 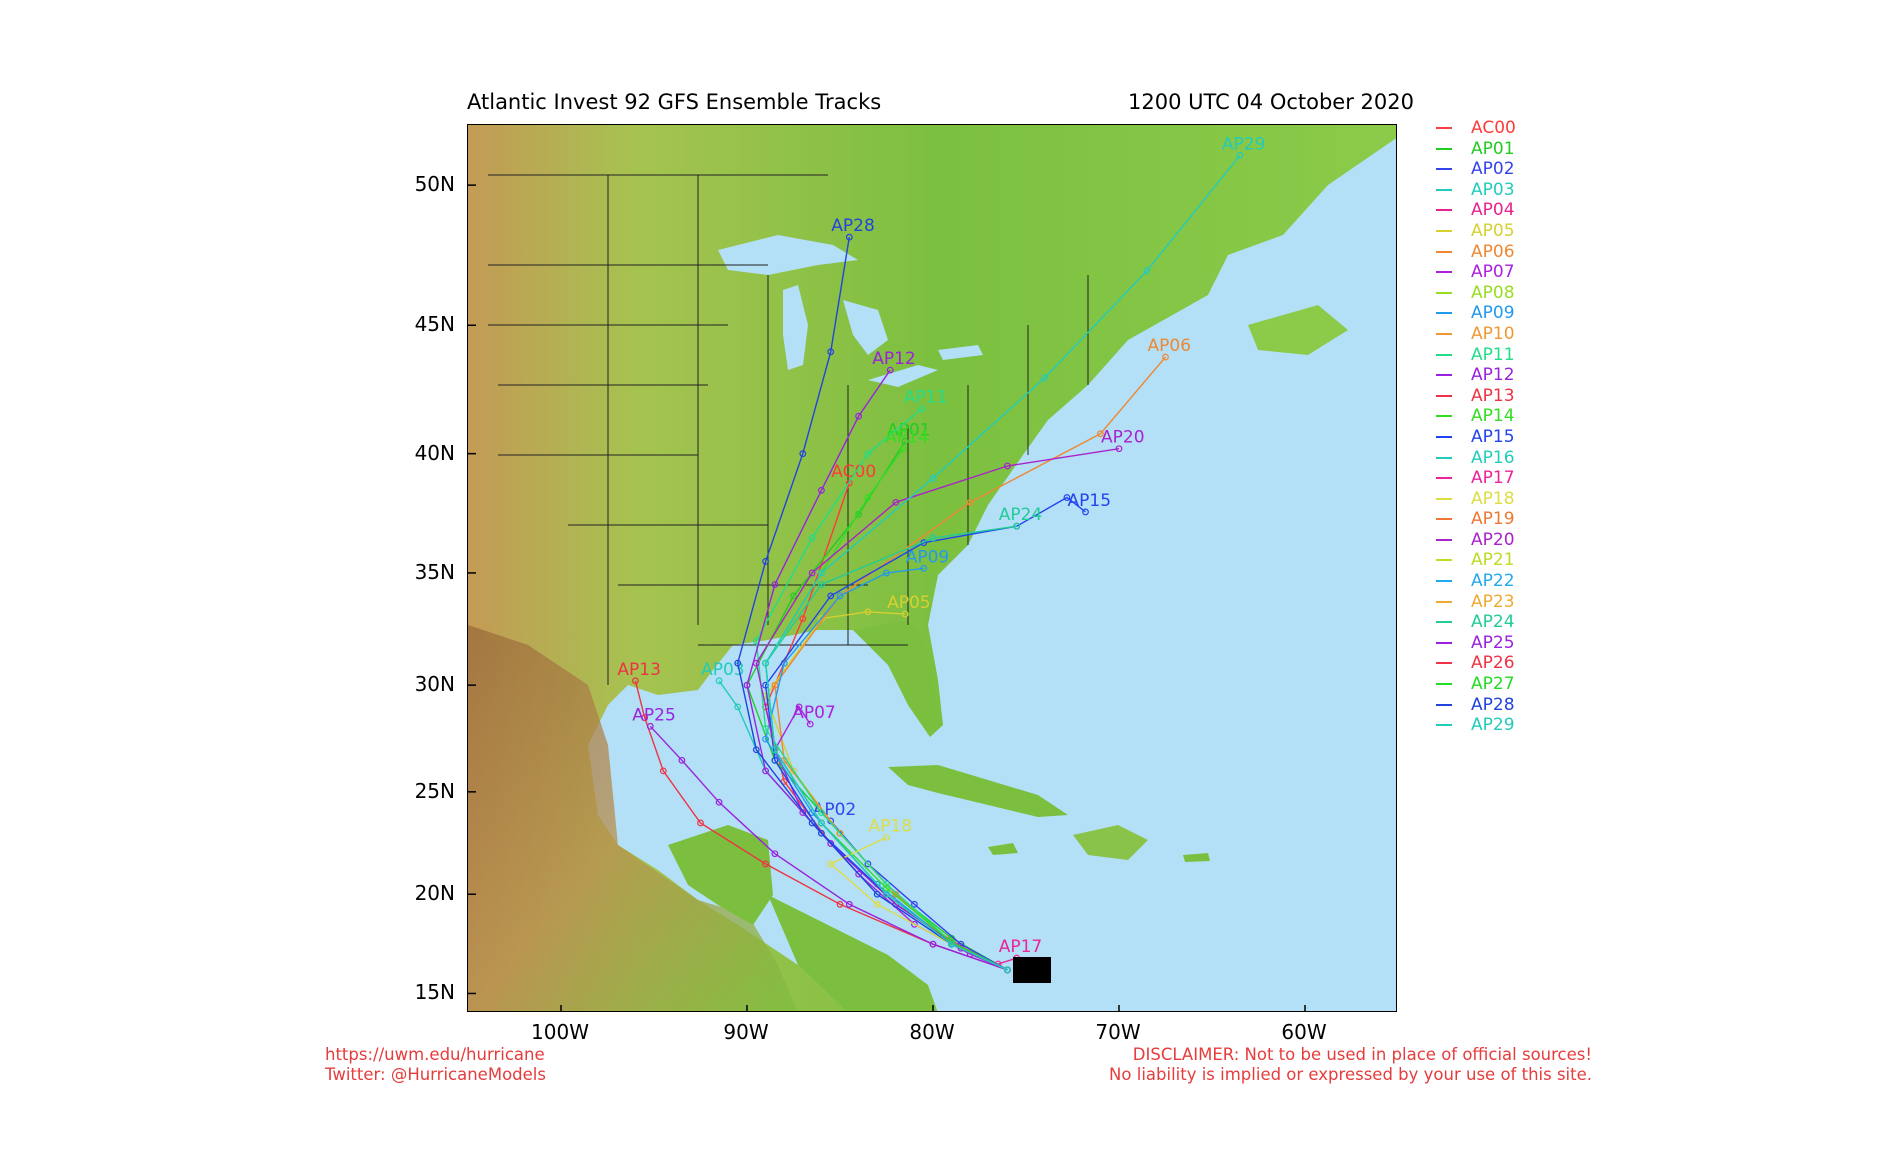 What do you see at coordinates (1493, 354) in the screenshot?
I see `legend-label: AP11` at bounding box center [1493, 354].